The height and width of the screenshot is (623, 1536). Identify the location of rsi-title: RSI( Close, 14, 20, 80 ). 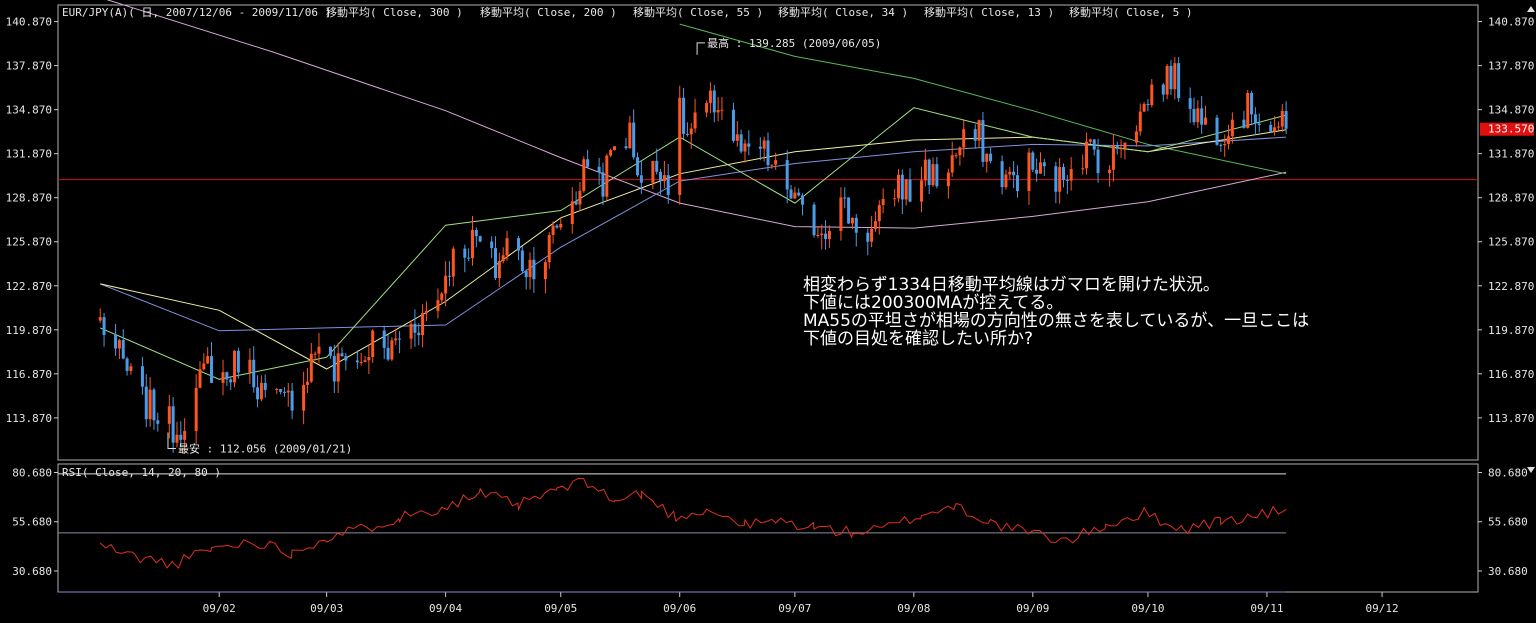
(141, 472).